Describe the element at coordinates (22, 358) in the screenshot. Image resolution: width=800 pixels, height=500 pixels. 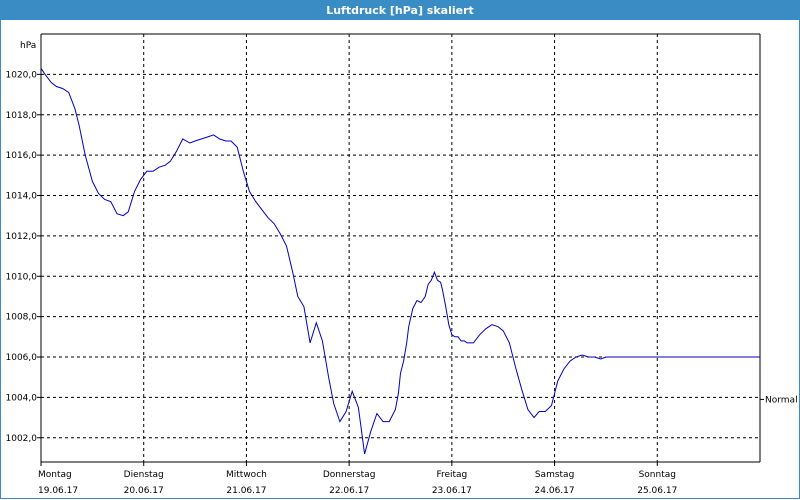
I see `y-tick-label: 1006,0` at that location.